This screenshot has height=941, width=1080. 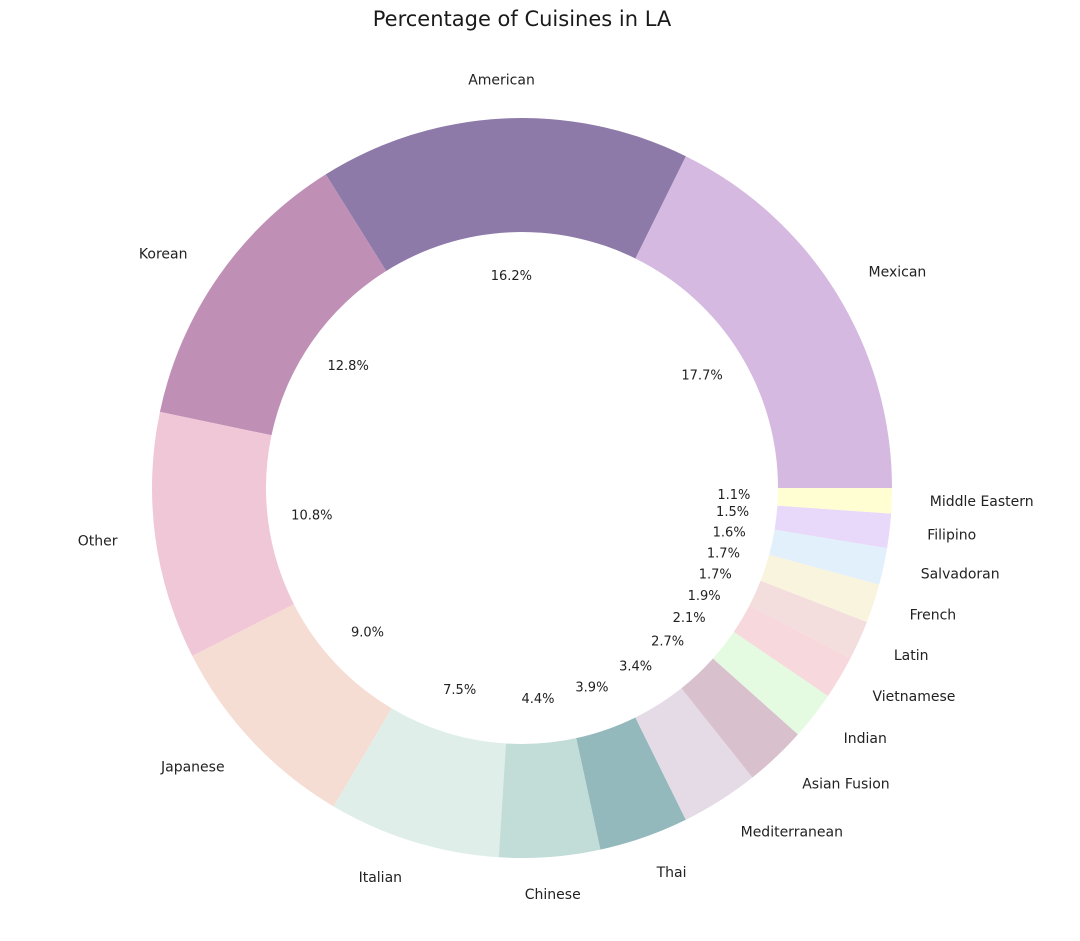 What do you see at coordinates (163, 254) in the screenshot?
I see `slice-label: Korean` at bounding box center [163, 254].